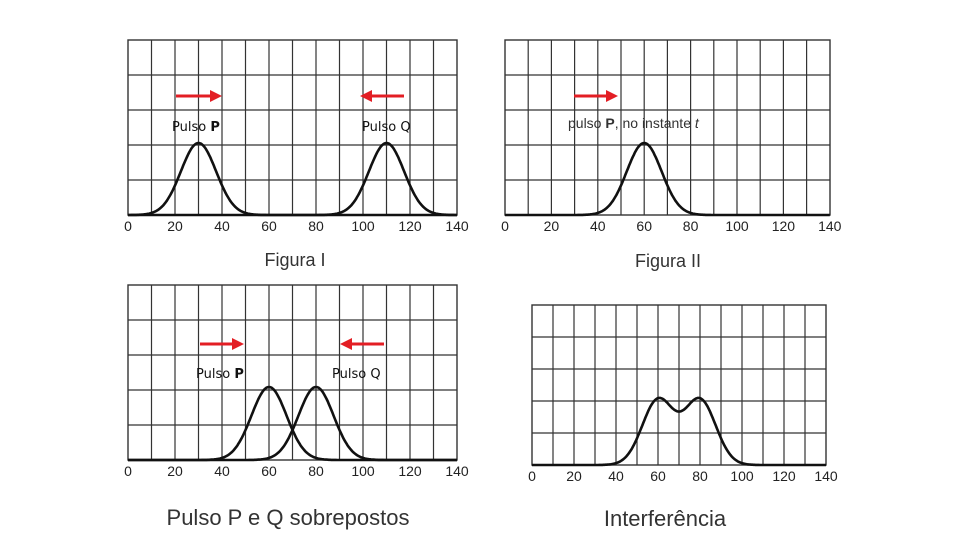  What do you see at coordinates (288, 517) in the screenshot?
I see `panel-caption: Pulso P e Q sobrepostos` at bounding box center [288, 517].